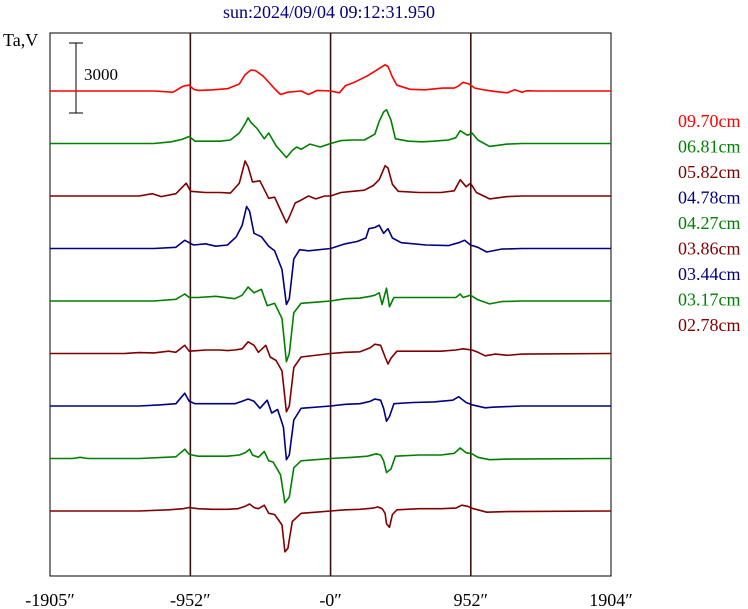 The width and height of the screenshot is (748, 609). Describe the element at coordinates (709, 300) in the screenshot. I see `legend-entry: 03.17cm` at that location.